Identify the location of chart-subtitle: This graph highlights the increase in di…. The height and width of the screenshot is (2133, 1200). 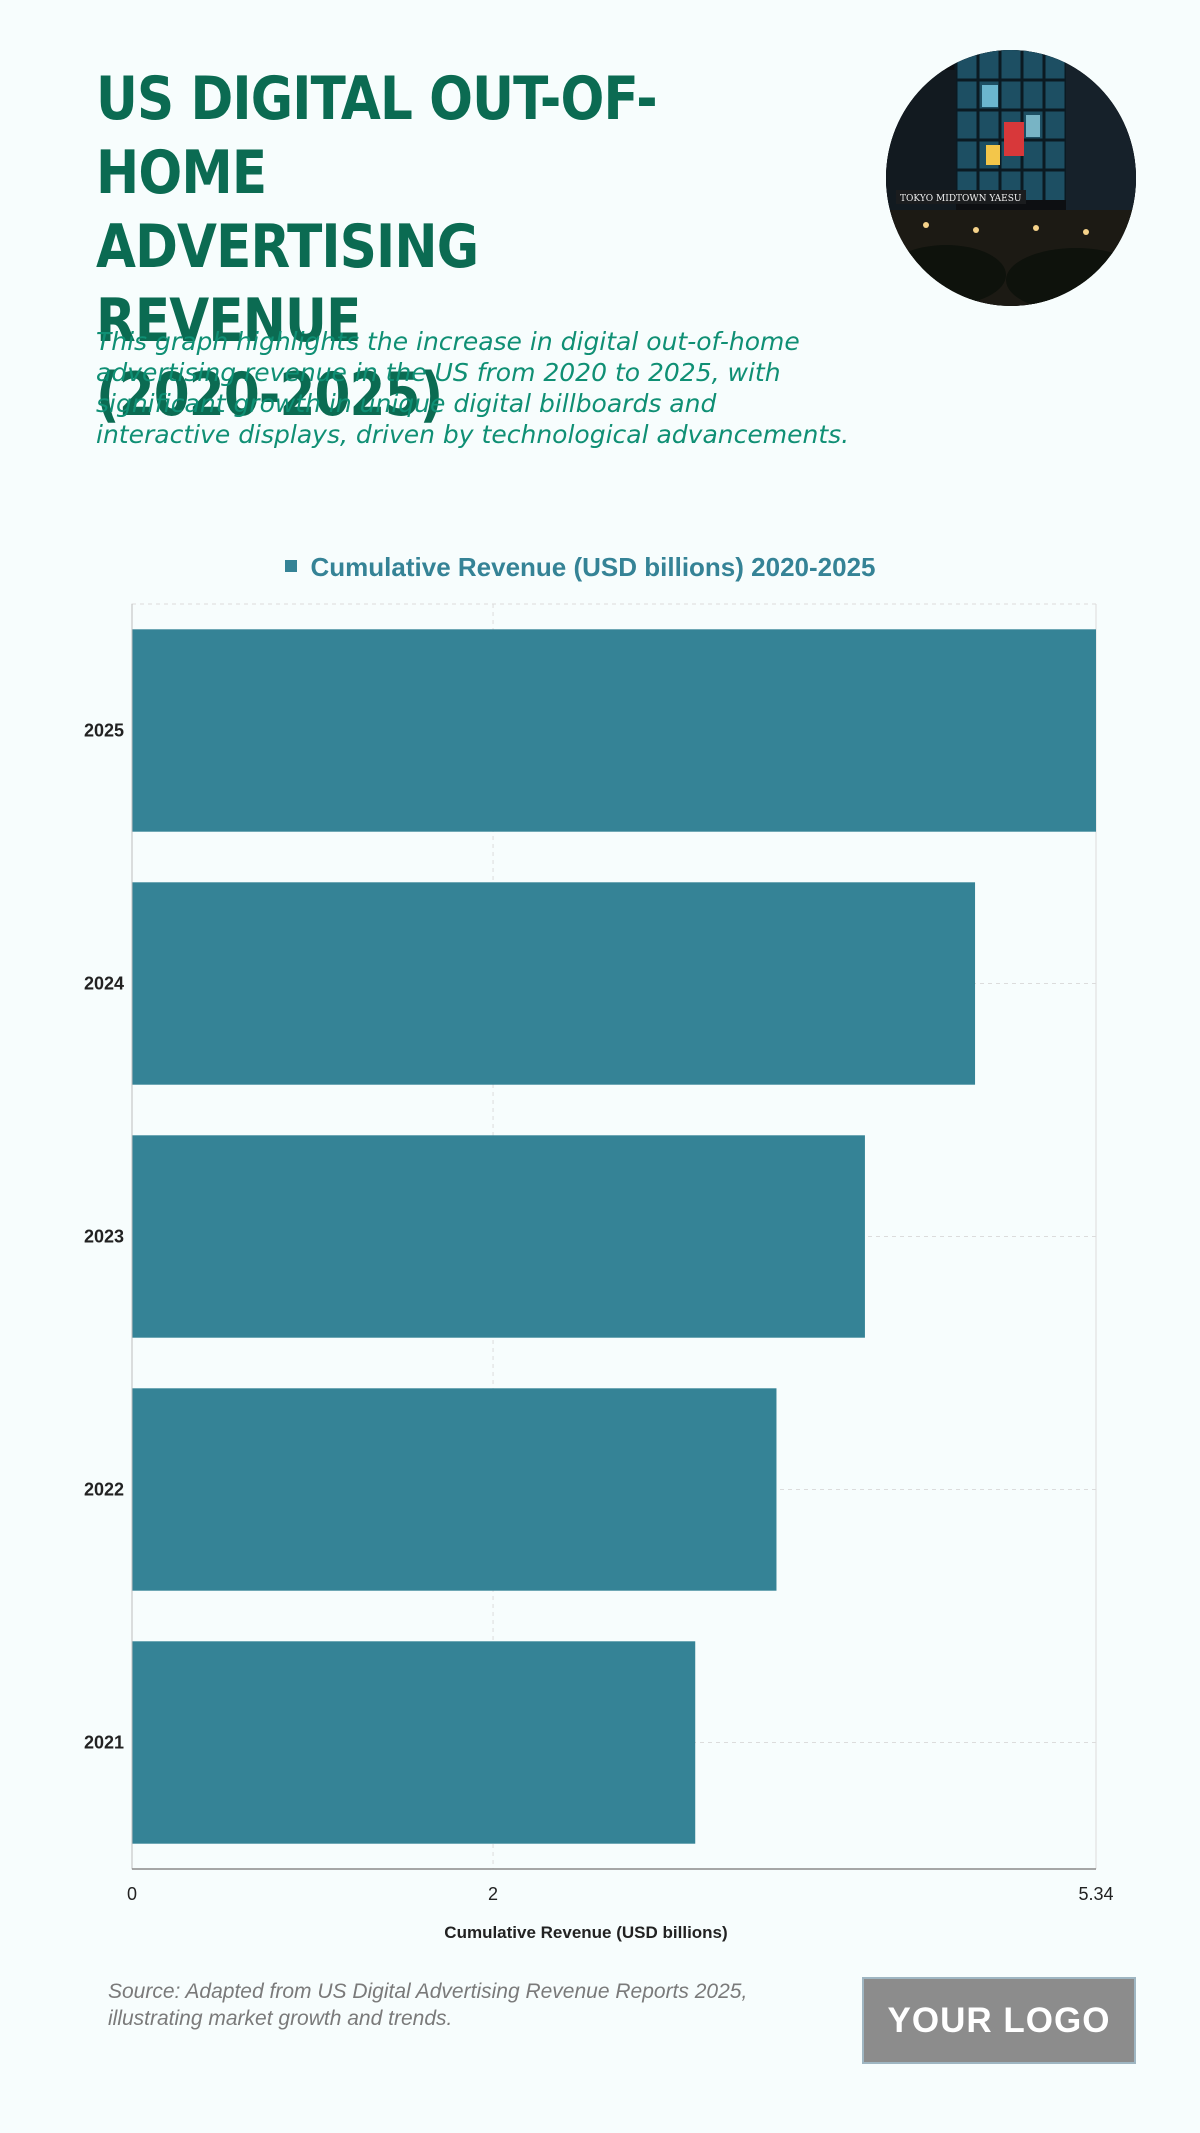
(473, 388).